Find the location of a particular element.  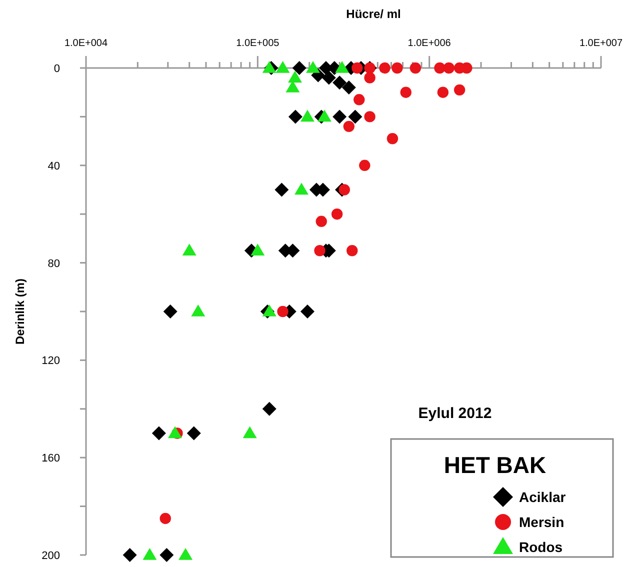

y-tick-label: 80 is located at coordinates (54, 264).